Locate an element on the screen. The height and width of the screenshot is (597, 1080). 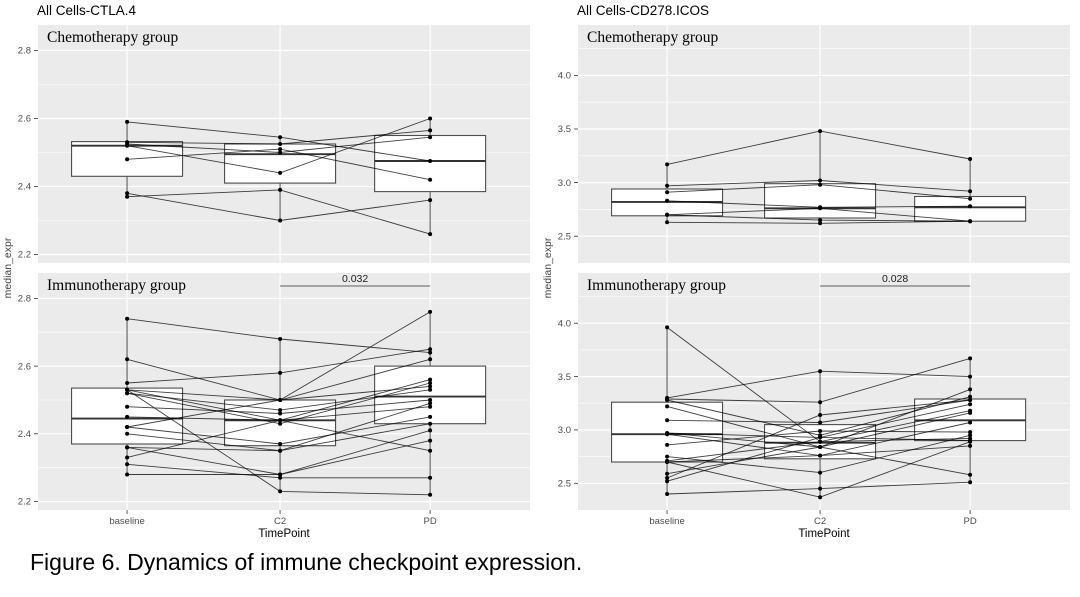
p-value-label: 0.032 is located at coordinates (355, 279).